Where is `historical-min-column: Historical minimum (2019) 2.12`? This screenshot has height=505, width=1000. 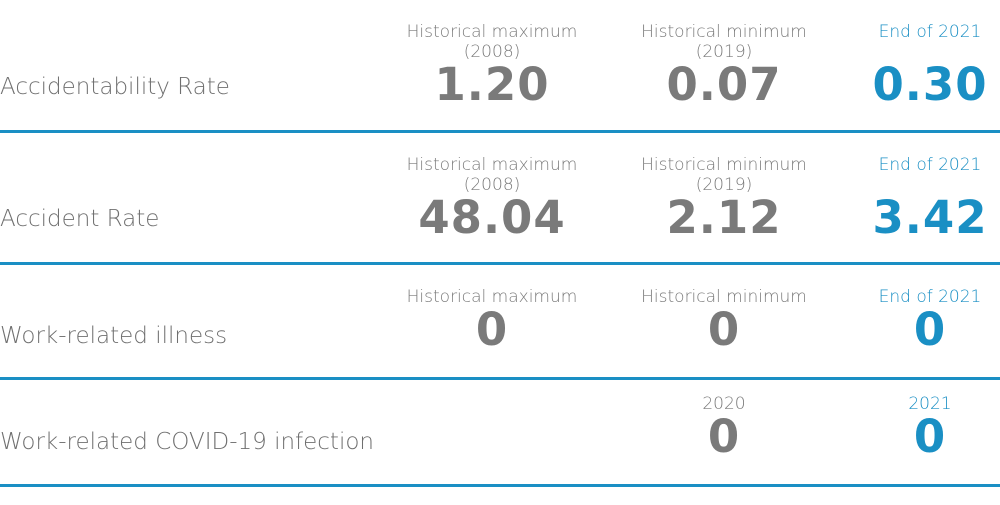
historical-min-column: Historical minimum (2019) 2.12 is located at coordinates (724, 198).